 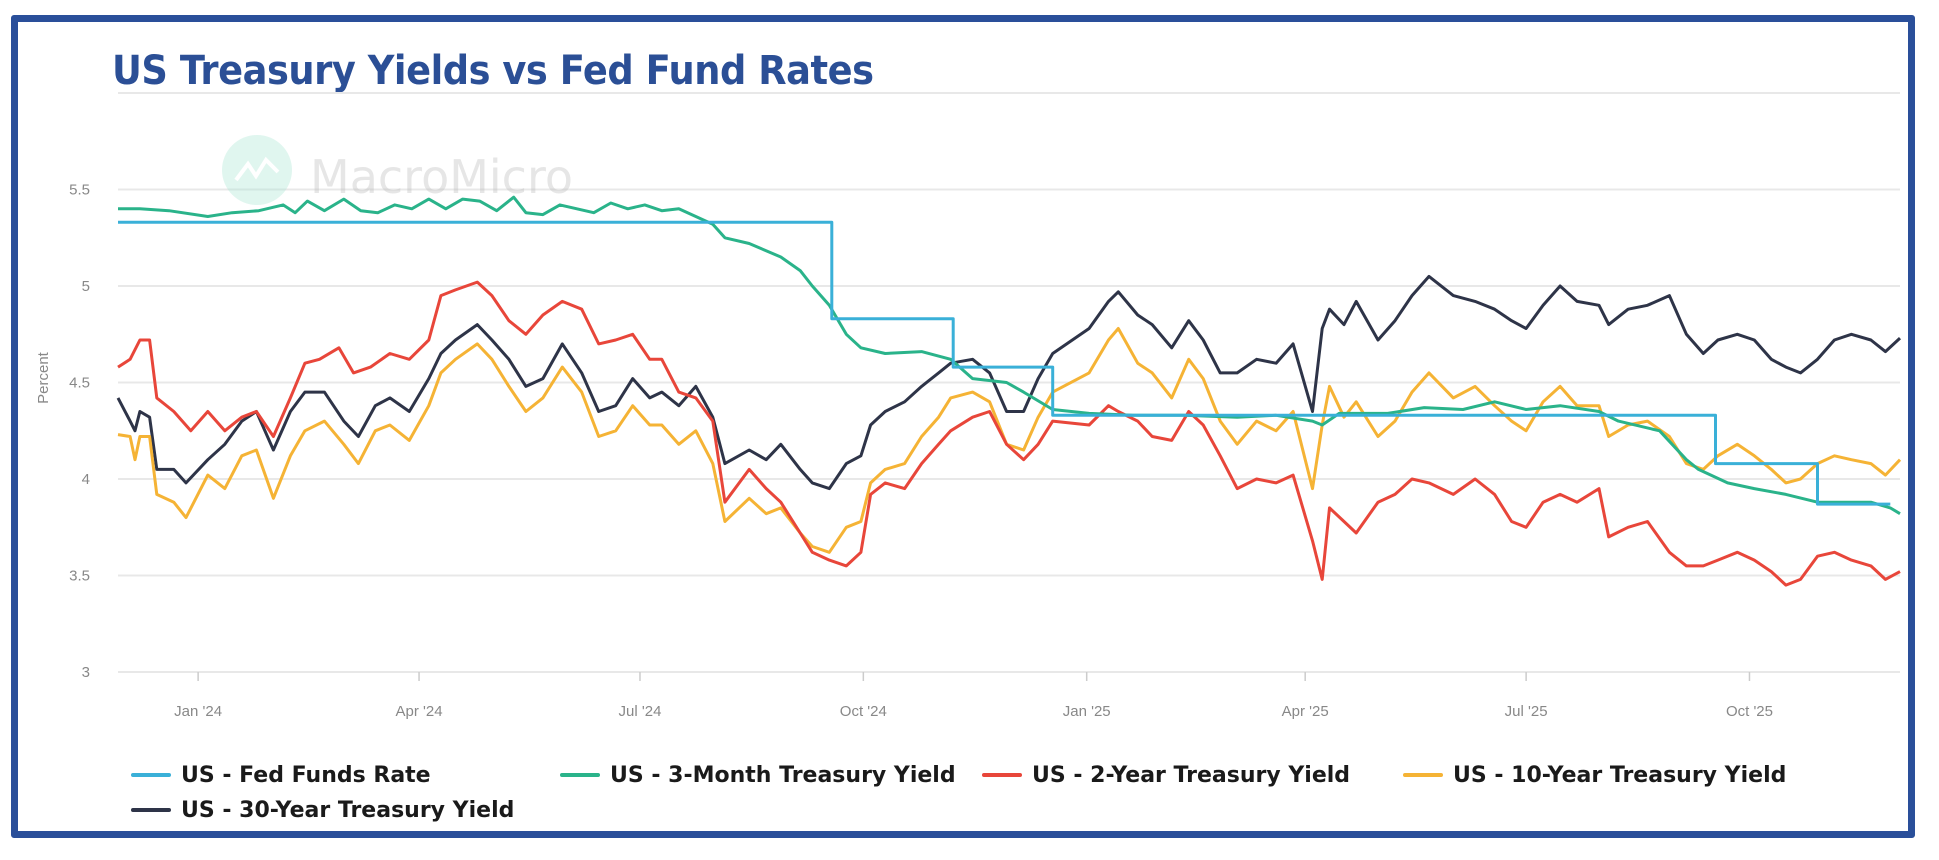 I want to click on legend-label: US - 2-Year Treasury Yield, so click(x=1191, y=775).